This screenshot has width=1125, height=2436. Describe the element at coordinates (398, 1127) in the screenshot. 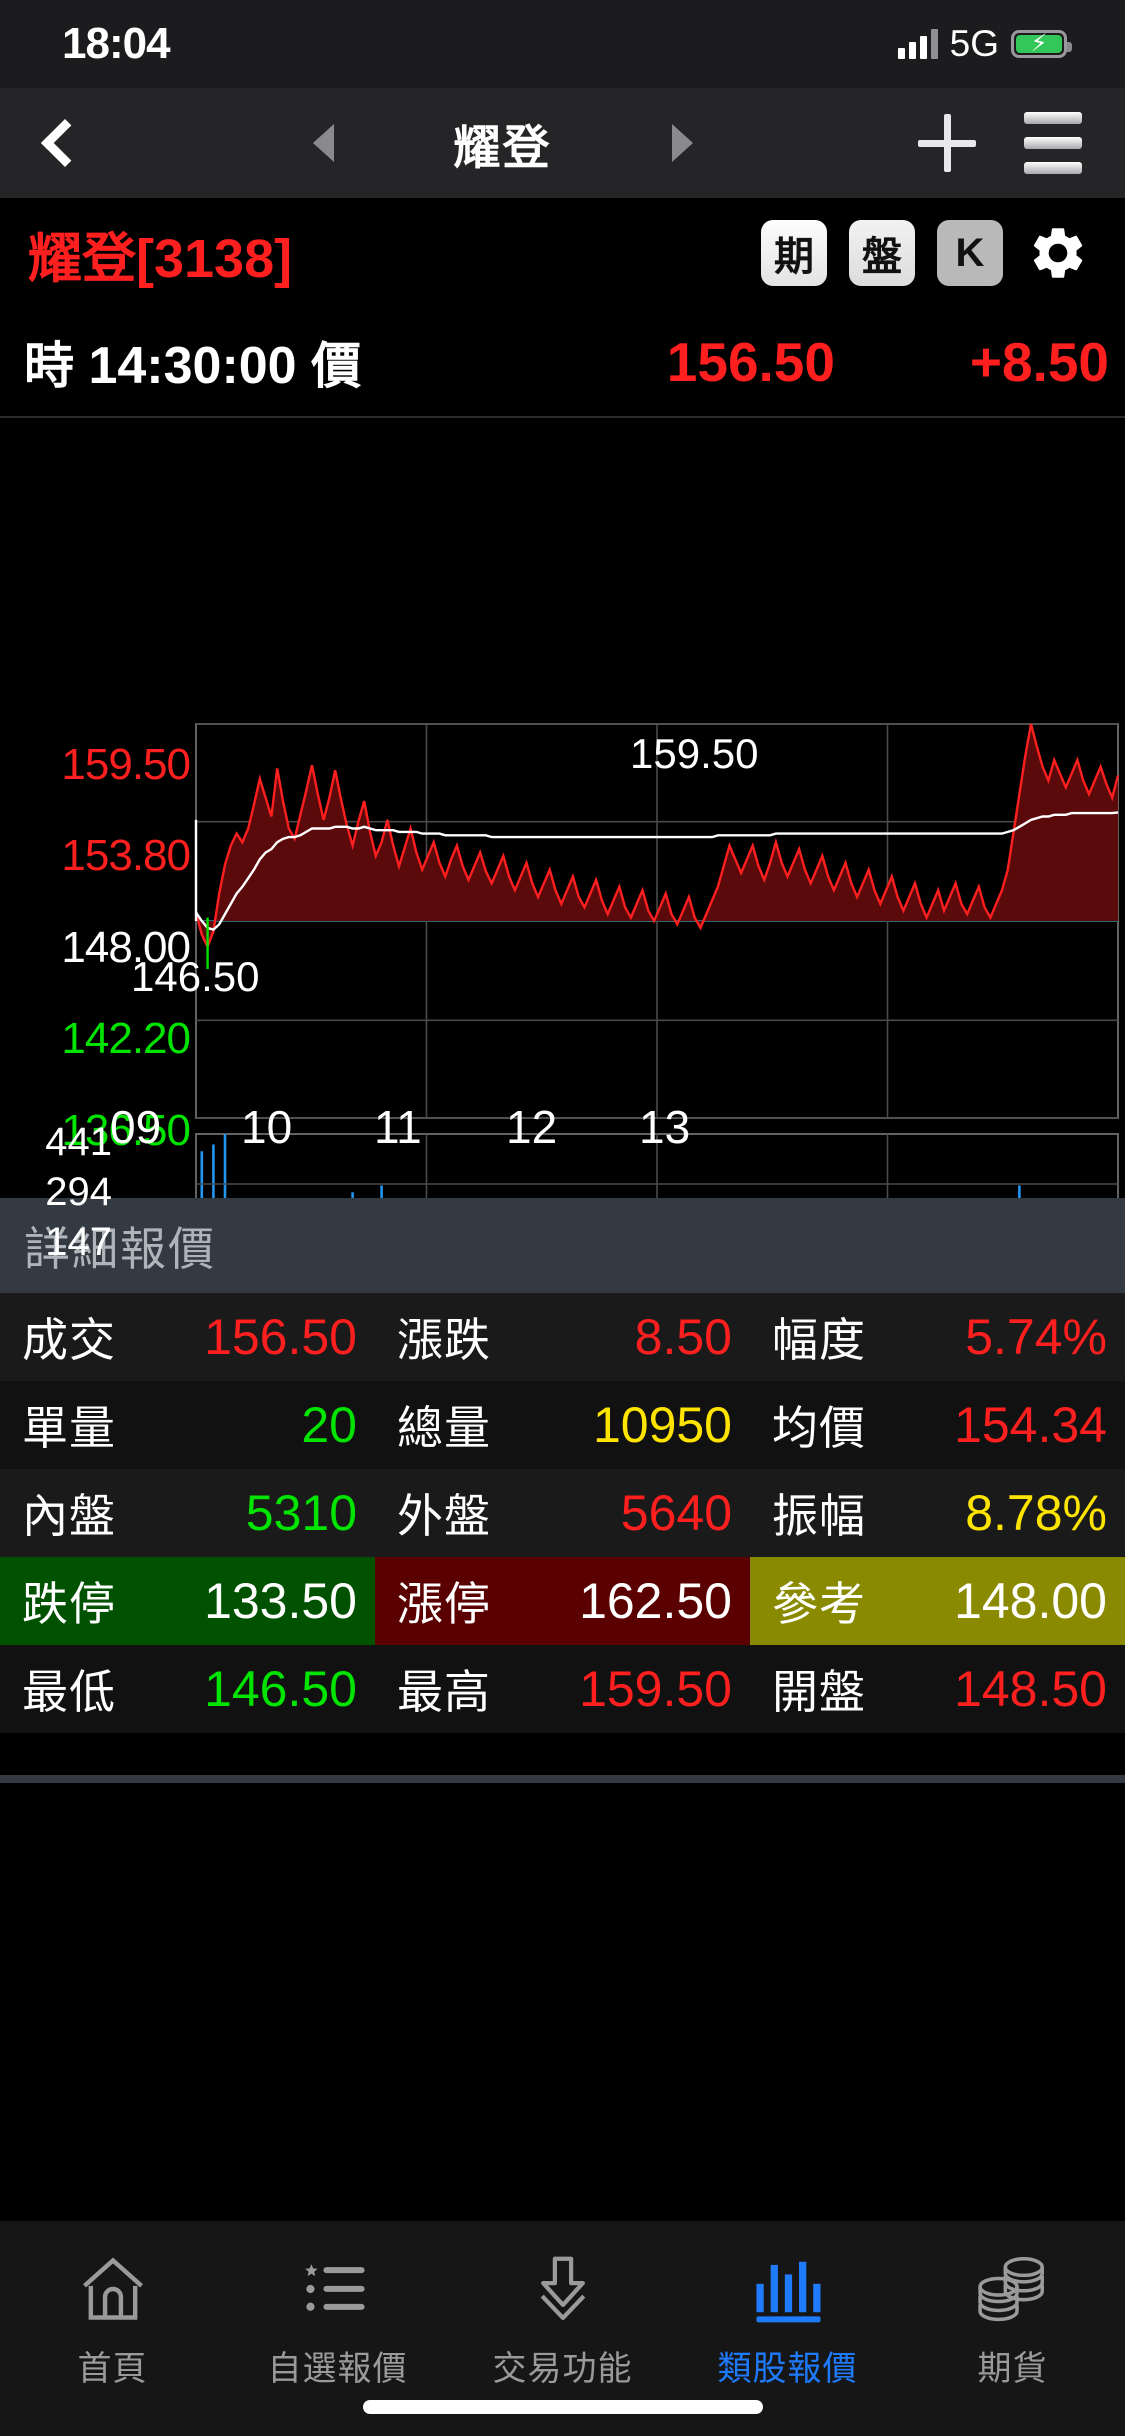

I see `x-tick-2: 11` at that location.